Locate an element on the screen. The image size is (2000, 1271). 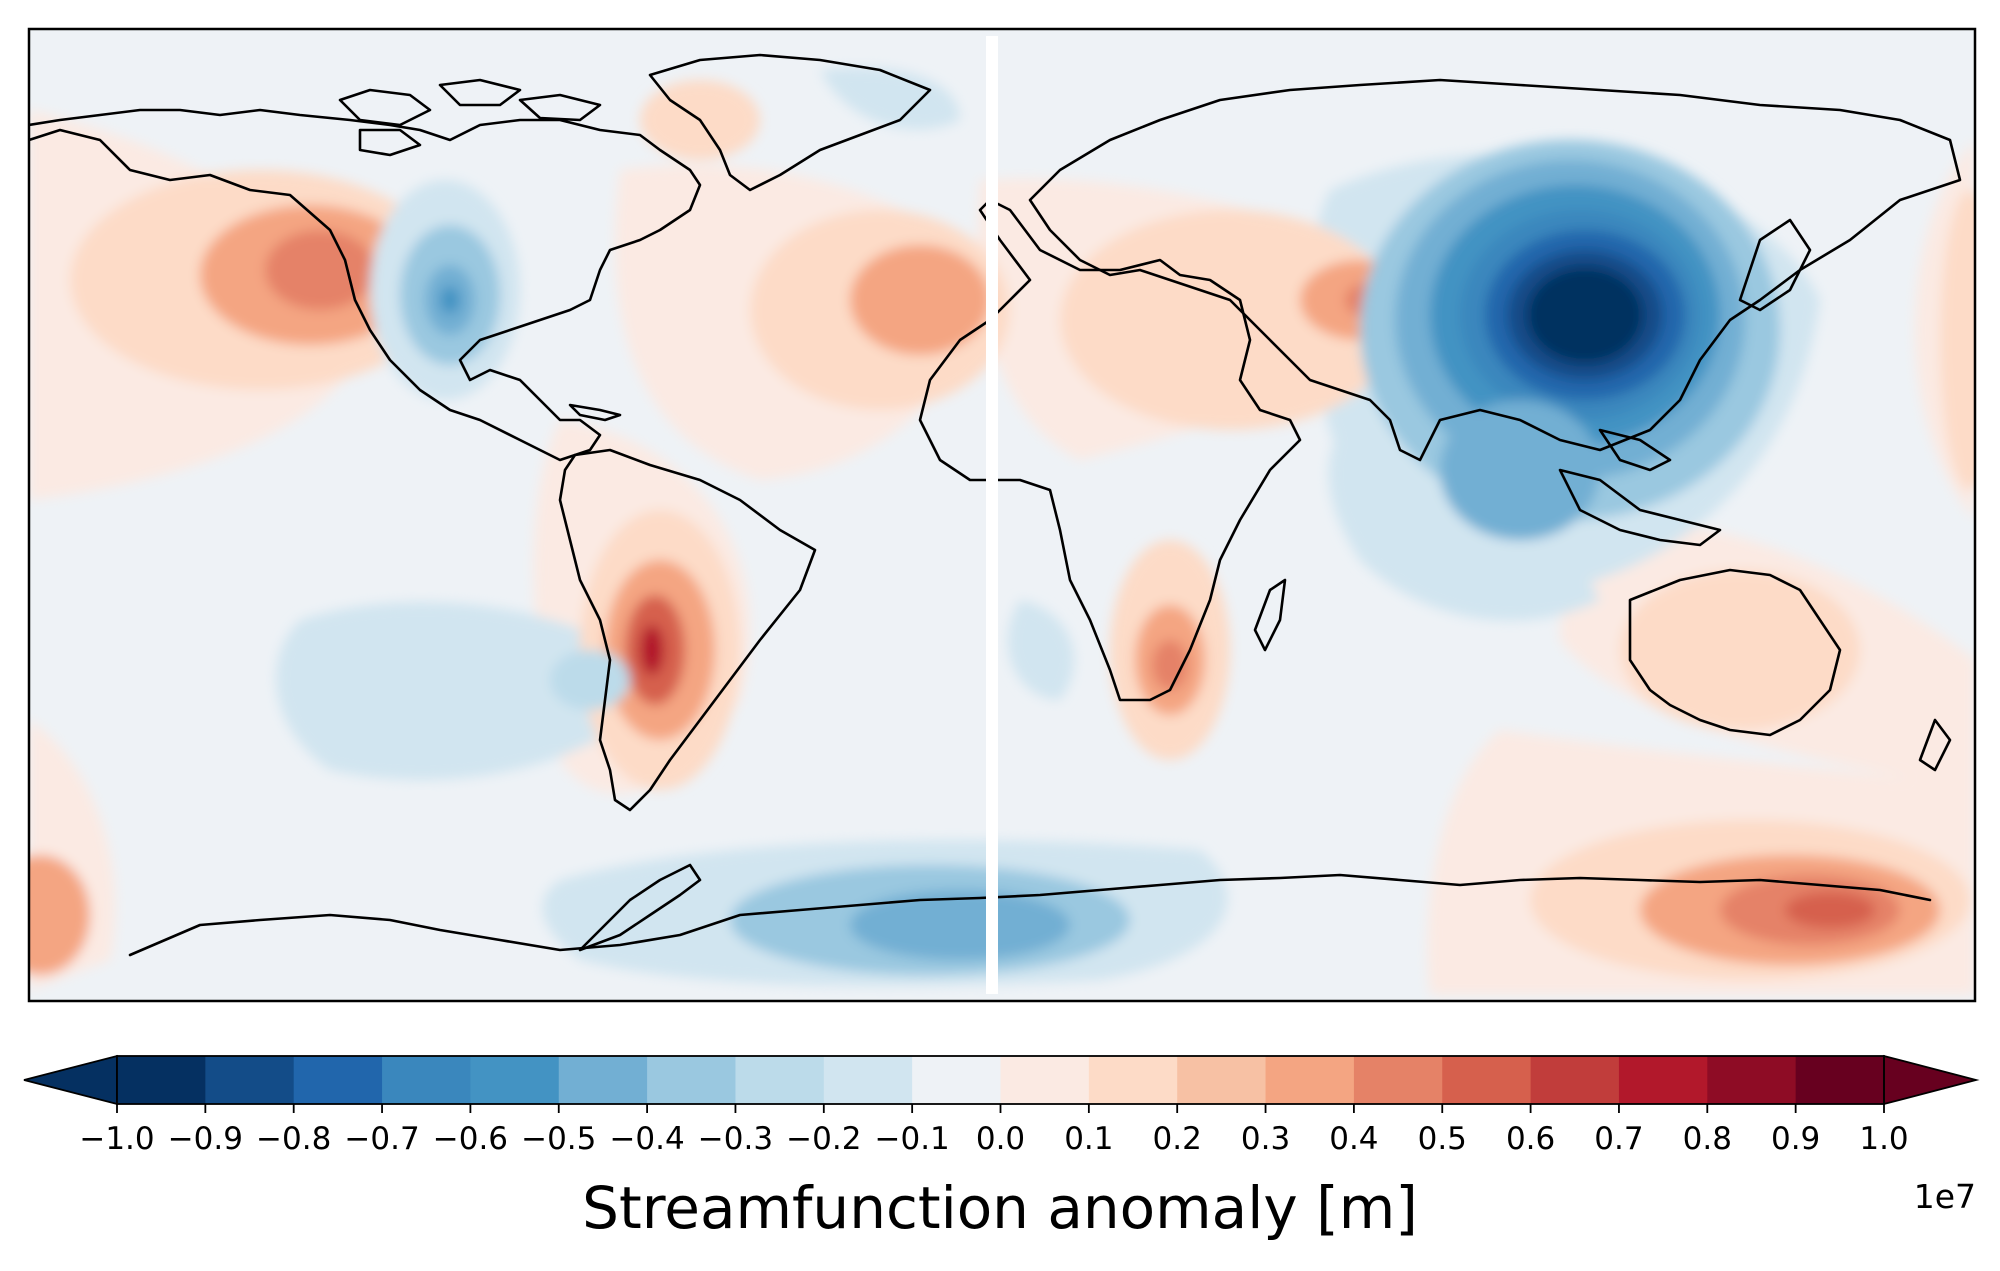
coast-europe-africa is located at coordinates (1110, 450).